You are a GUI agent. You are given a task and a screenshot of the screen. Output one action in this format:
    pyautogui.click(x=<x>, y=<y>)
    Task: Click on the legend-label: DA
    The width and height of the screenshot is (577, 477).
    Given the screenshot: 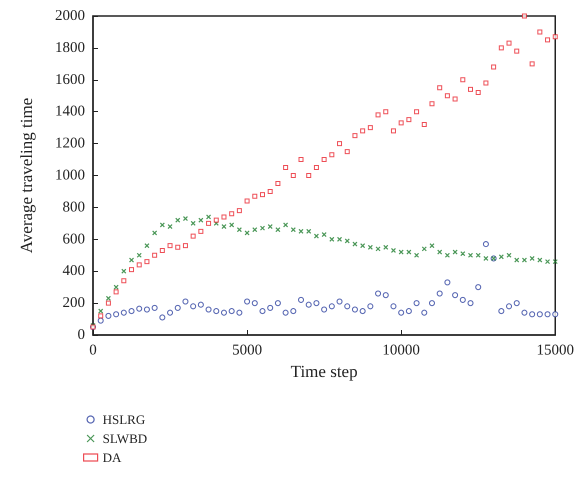 What is the action you would take?
    pyautogui.click(x=112, y=457)
    